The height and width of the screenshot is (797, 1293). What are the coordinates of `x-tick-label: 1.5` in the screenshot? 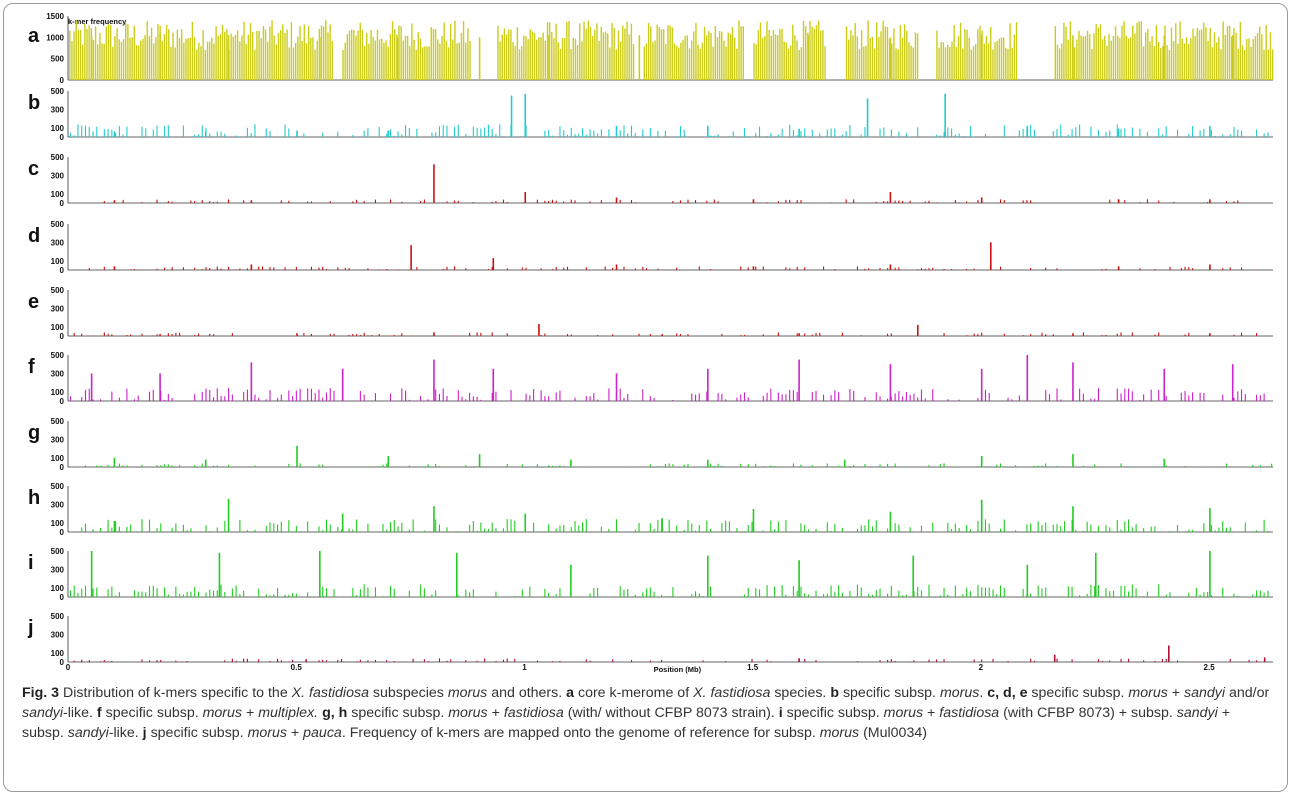 It's located at (753, 667).